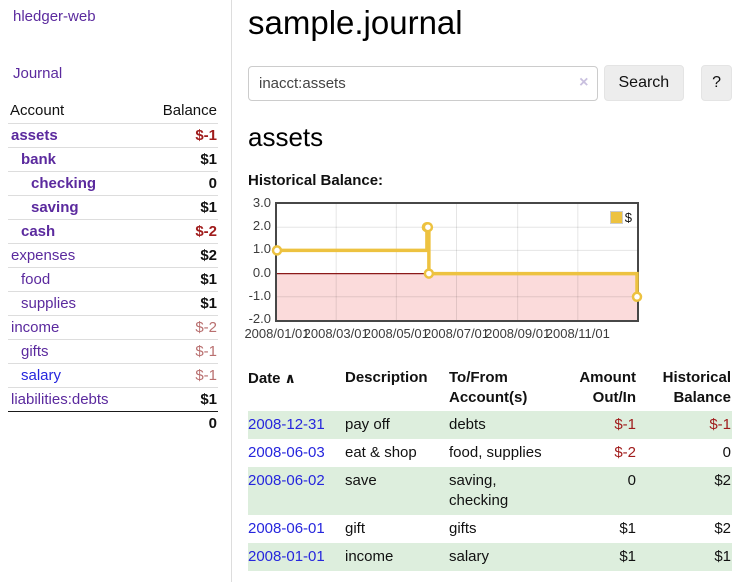 The image size is (742, 582). What do you see at coordinates (397, 557) in the screenshot?
I see `description-cell: income` at bounding box center [397, 557].